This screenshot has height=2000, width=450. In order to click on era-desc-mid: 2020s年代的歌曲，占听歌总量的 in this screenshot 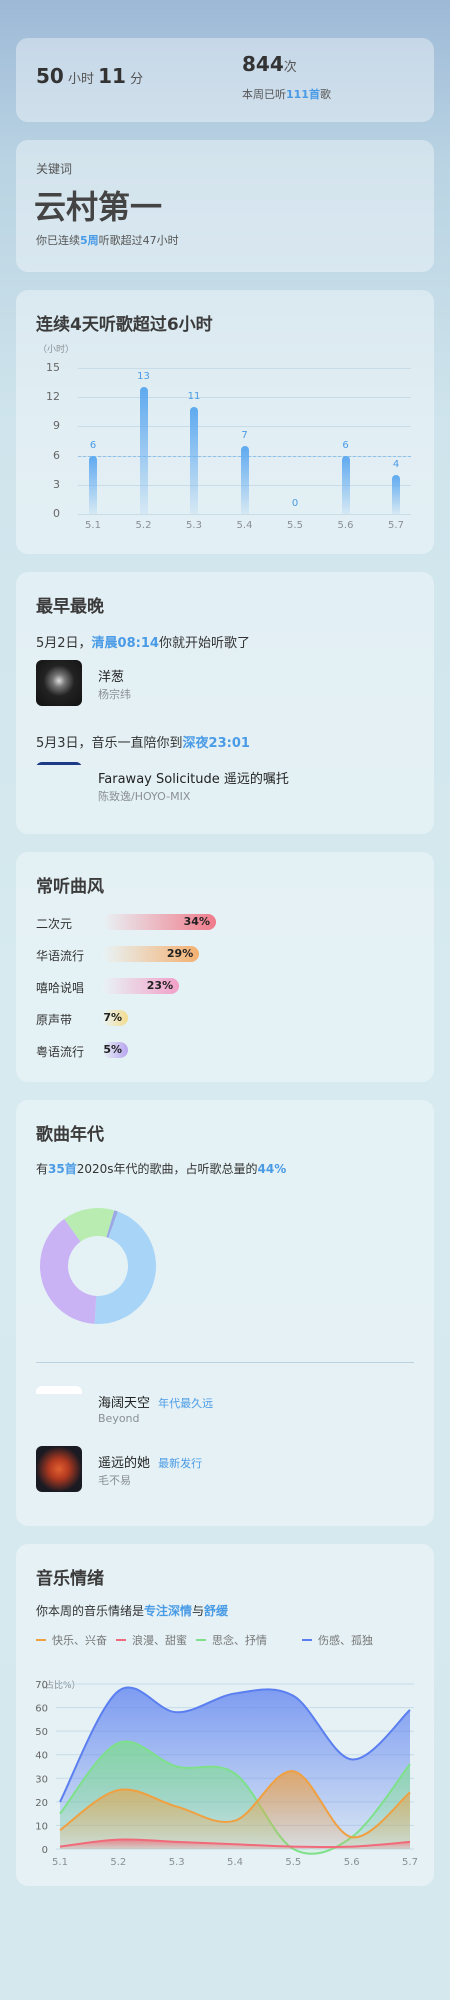, I will do `click(167, 1169)`.